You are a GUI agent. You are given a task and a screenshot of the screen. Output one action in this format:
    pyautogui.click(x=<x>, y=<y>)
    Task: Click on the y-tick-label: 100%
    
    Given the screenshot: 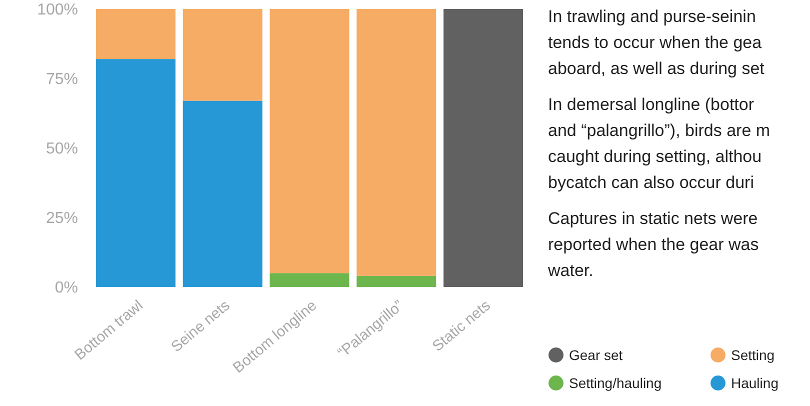 What is the action you would take?
    pyautogui.click(x=57, y=10)
    